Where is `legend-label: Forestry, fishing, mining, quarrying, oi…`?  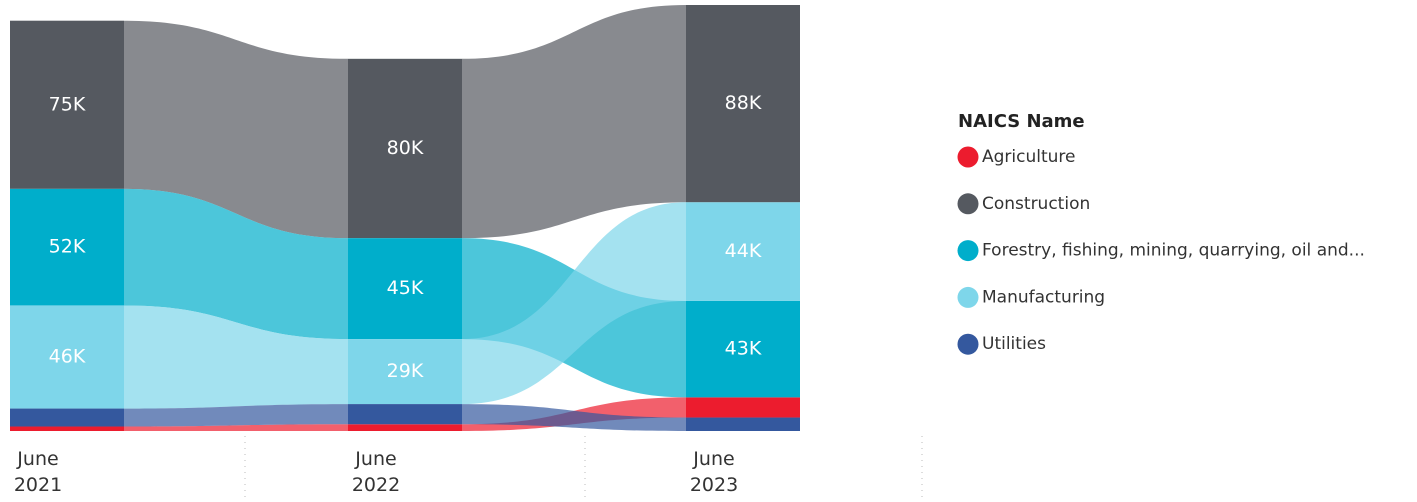
legend-label: Forestry, fishing, mining, quarrying, oi… is located at coordinates (1173, 251).